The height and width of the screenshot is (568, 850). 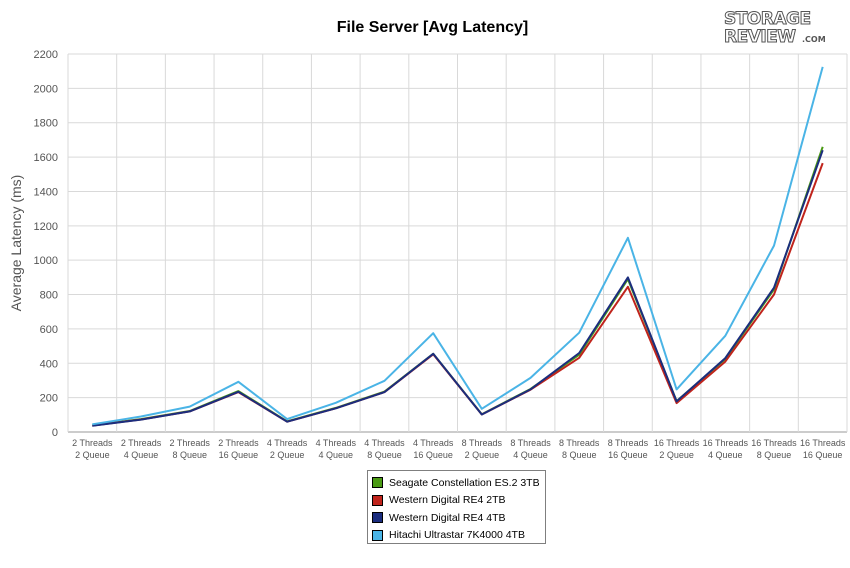 I want to click on storagereview-logo: STORAGE REVIEW .COM, so click(x=775, y=28).